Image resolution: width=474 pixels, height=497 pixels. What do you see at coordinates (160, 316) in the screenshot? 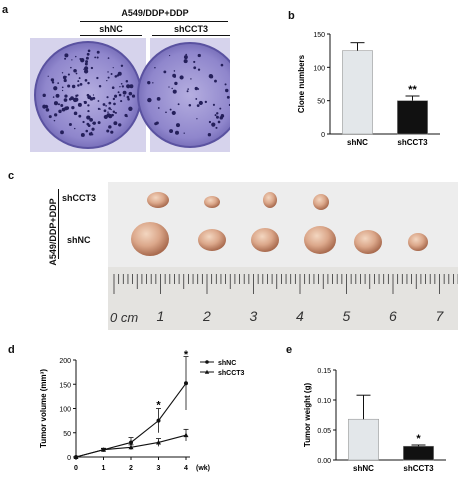
I see `ruler-number: 1` at bounding box center [160, 316].